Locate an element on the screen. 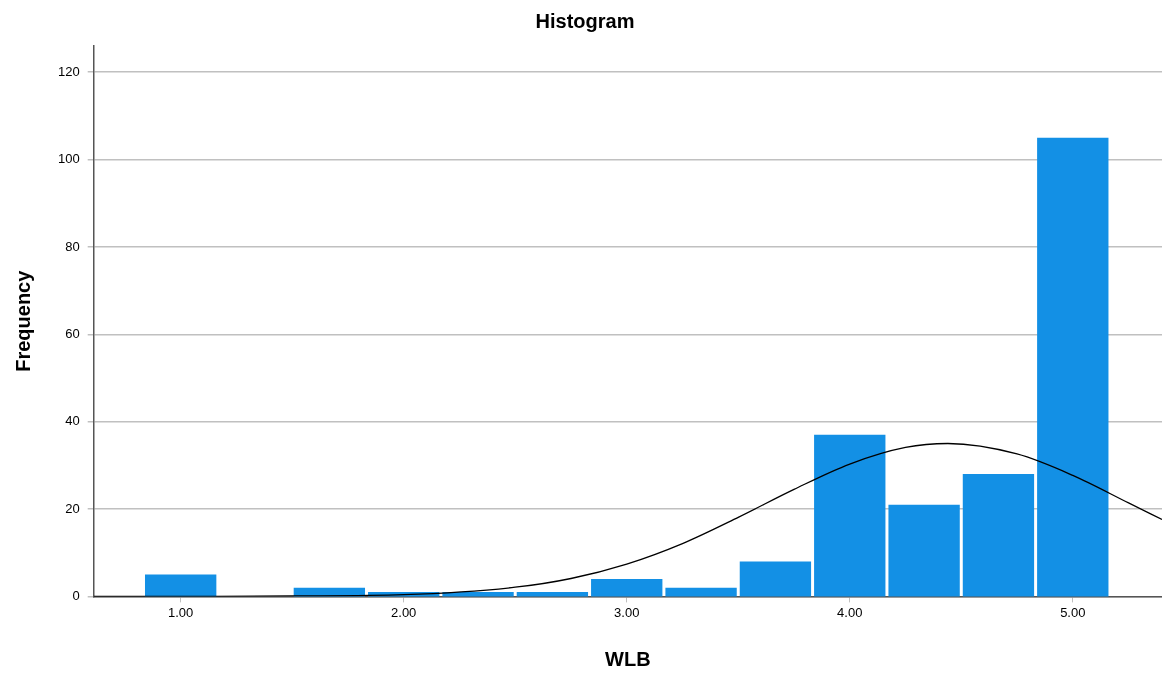 The width and height of the screenshot is (1162, 682). x-tick-label: 4.00 is located at coordinates (850, 612).